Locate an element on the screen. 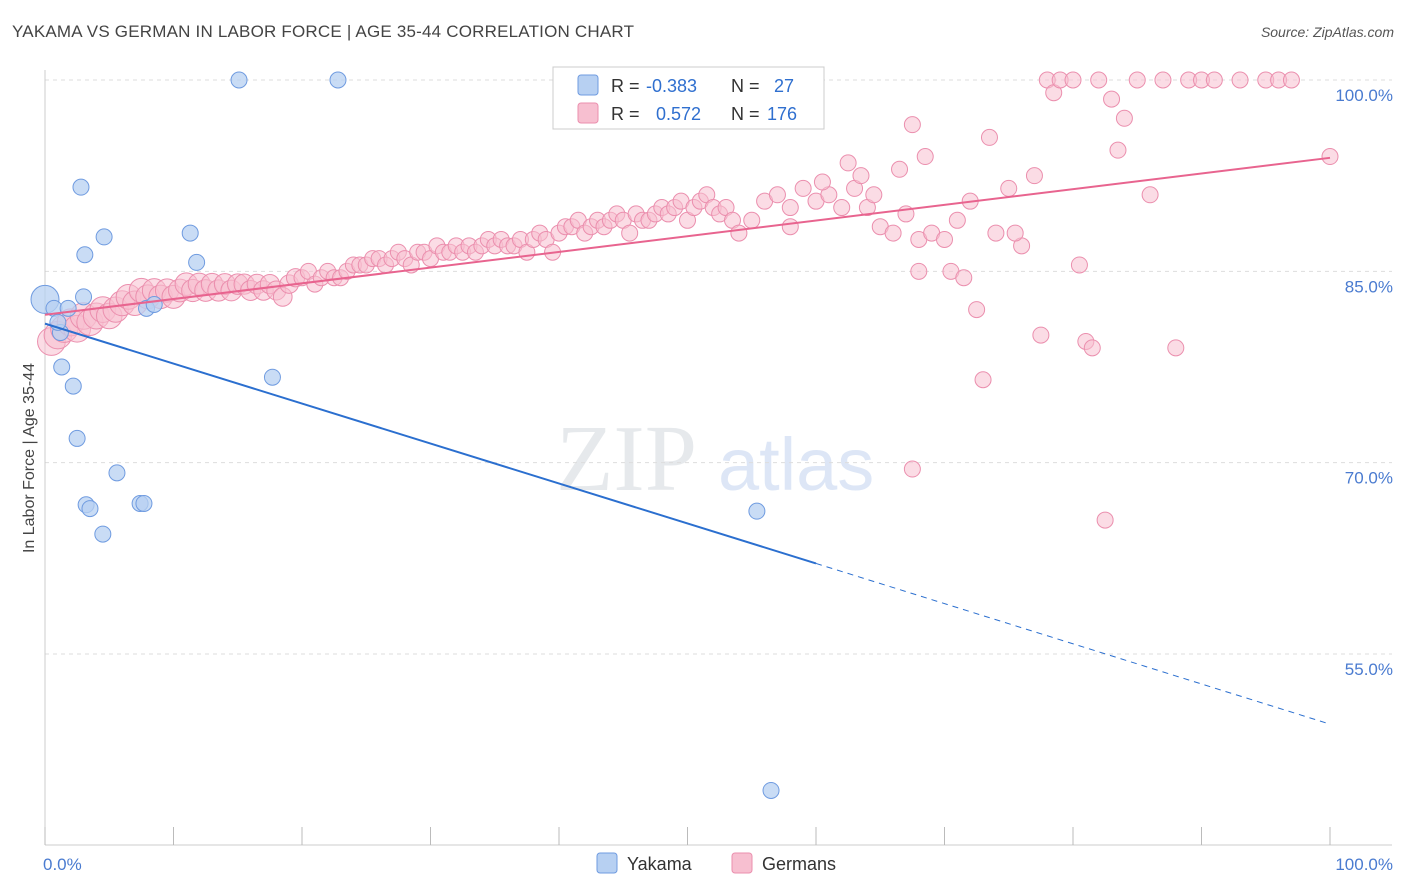  legend-germans-r-label: R = is located at coordinates (625, 114).